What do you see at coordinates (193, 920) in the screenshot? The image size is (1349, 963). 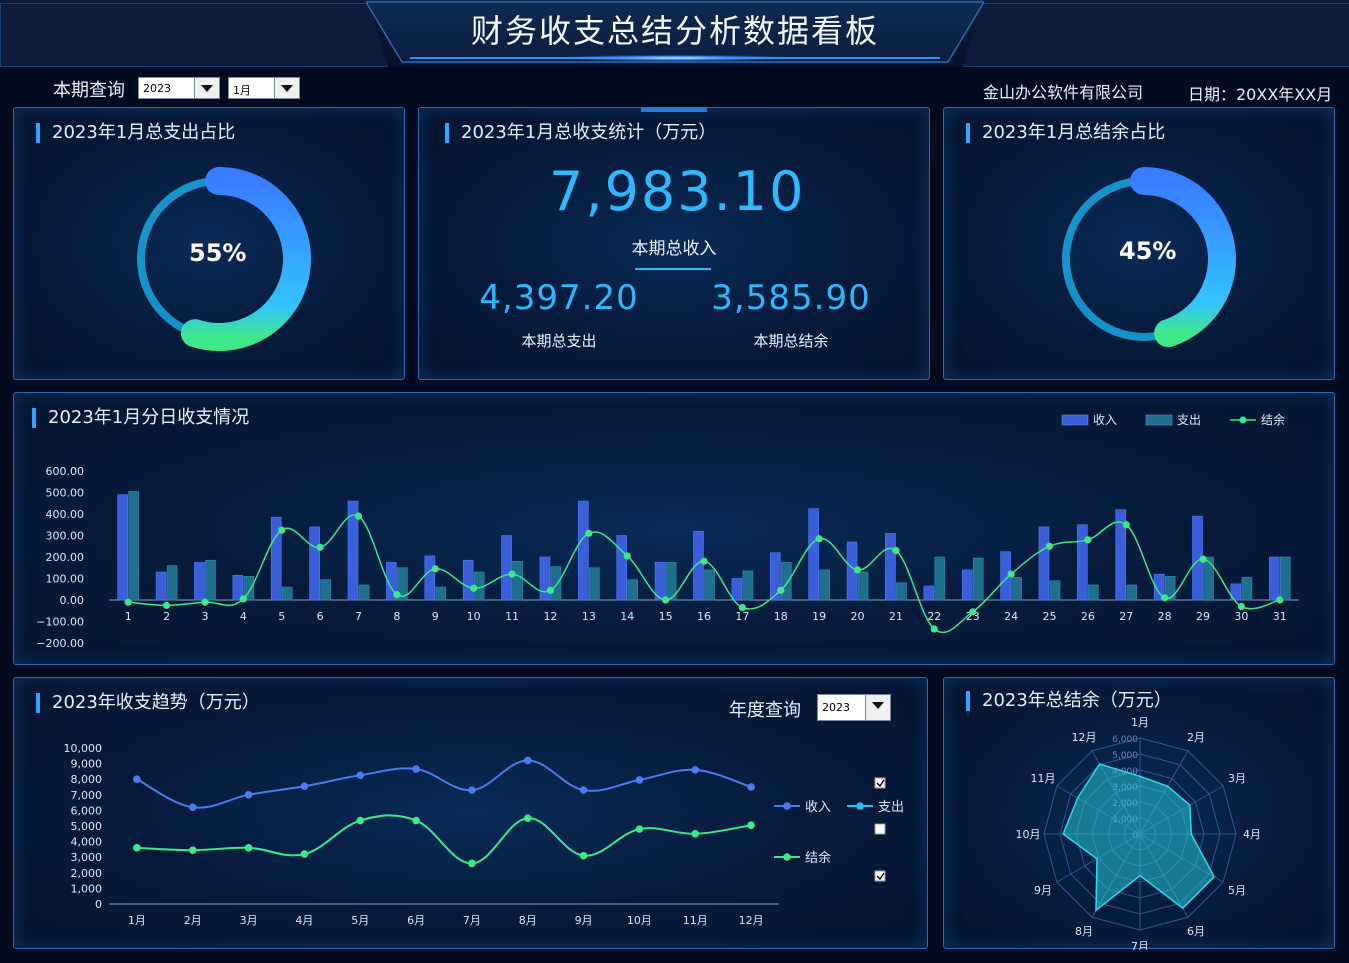 I see `x-tick-label: 2月` at bounding box center [193, 920].